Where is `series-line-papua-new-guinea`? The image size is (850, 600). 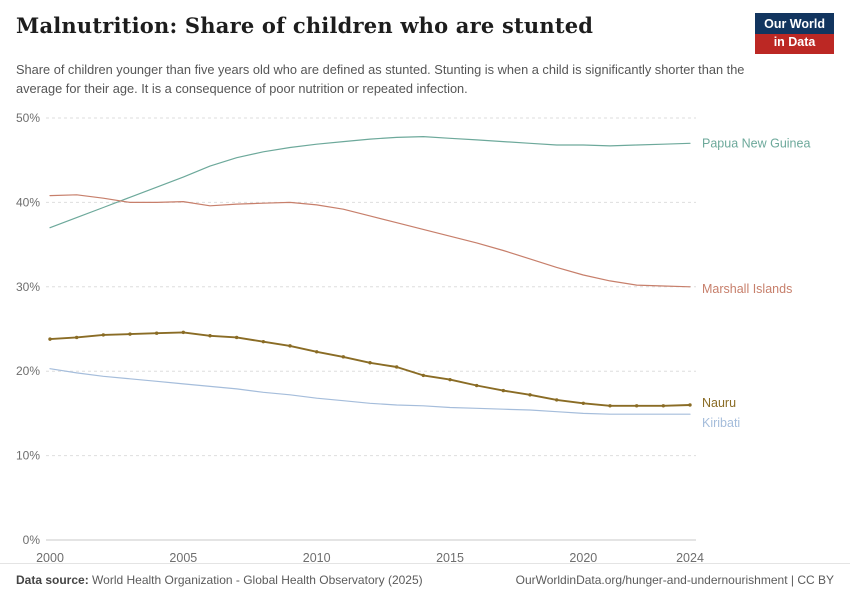 series-line-papua-new-guinea is located at coordinates (370, 182).